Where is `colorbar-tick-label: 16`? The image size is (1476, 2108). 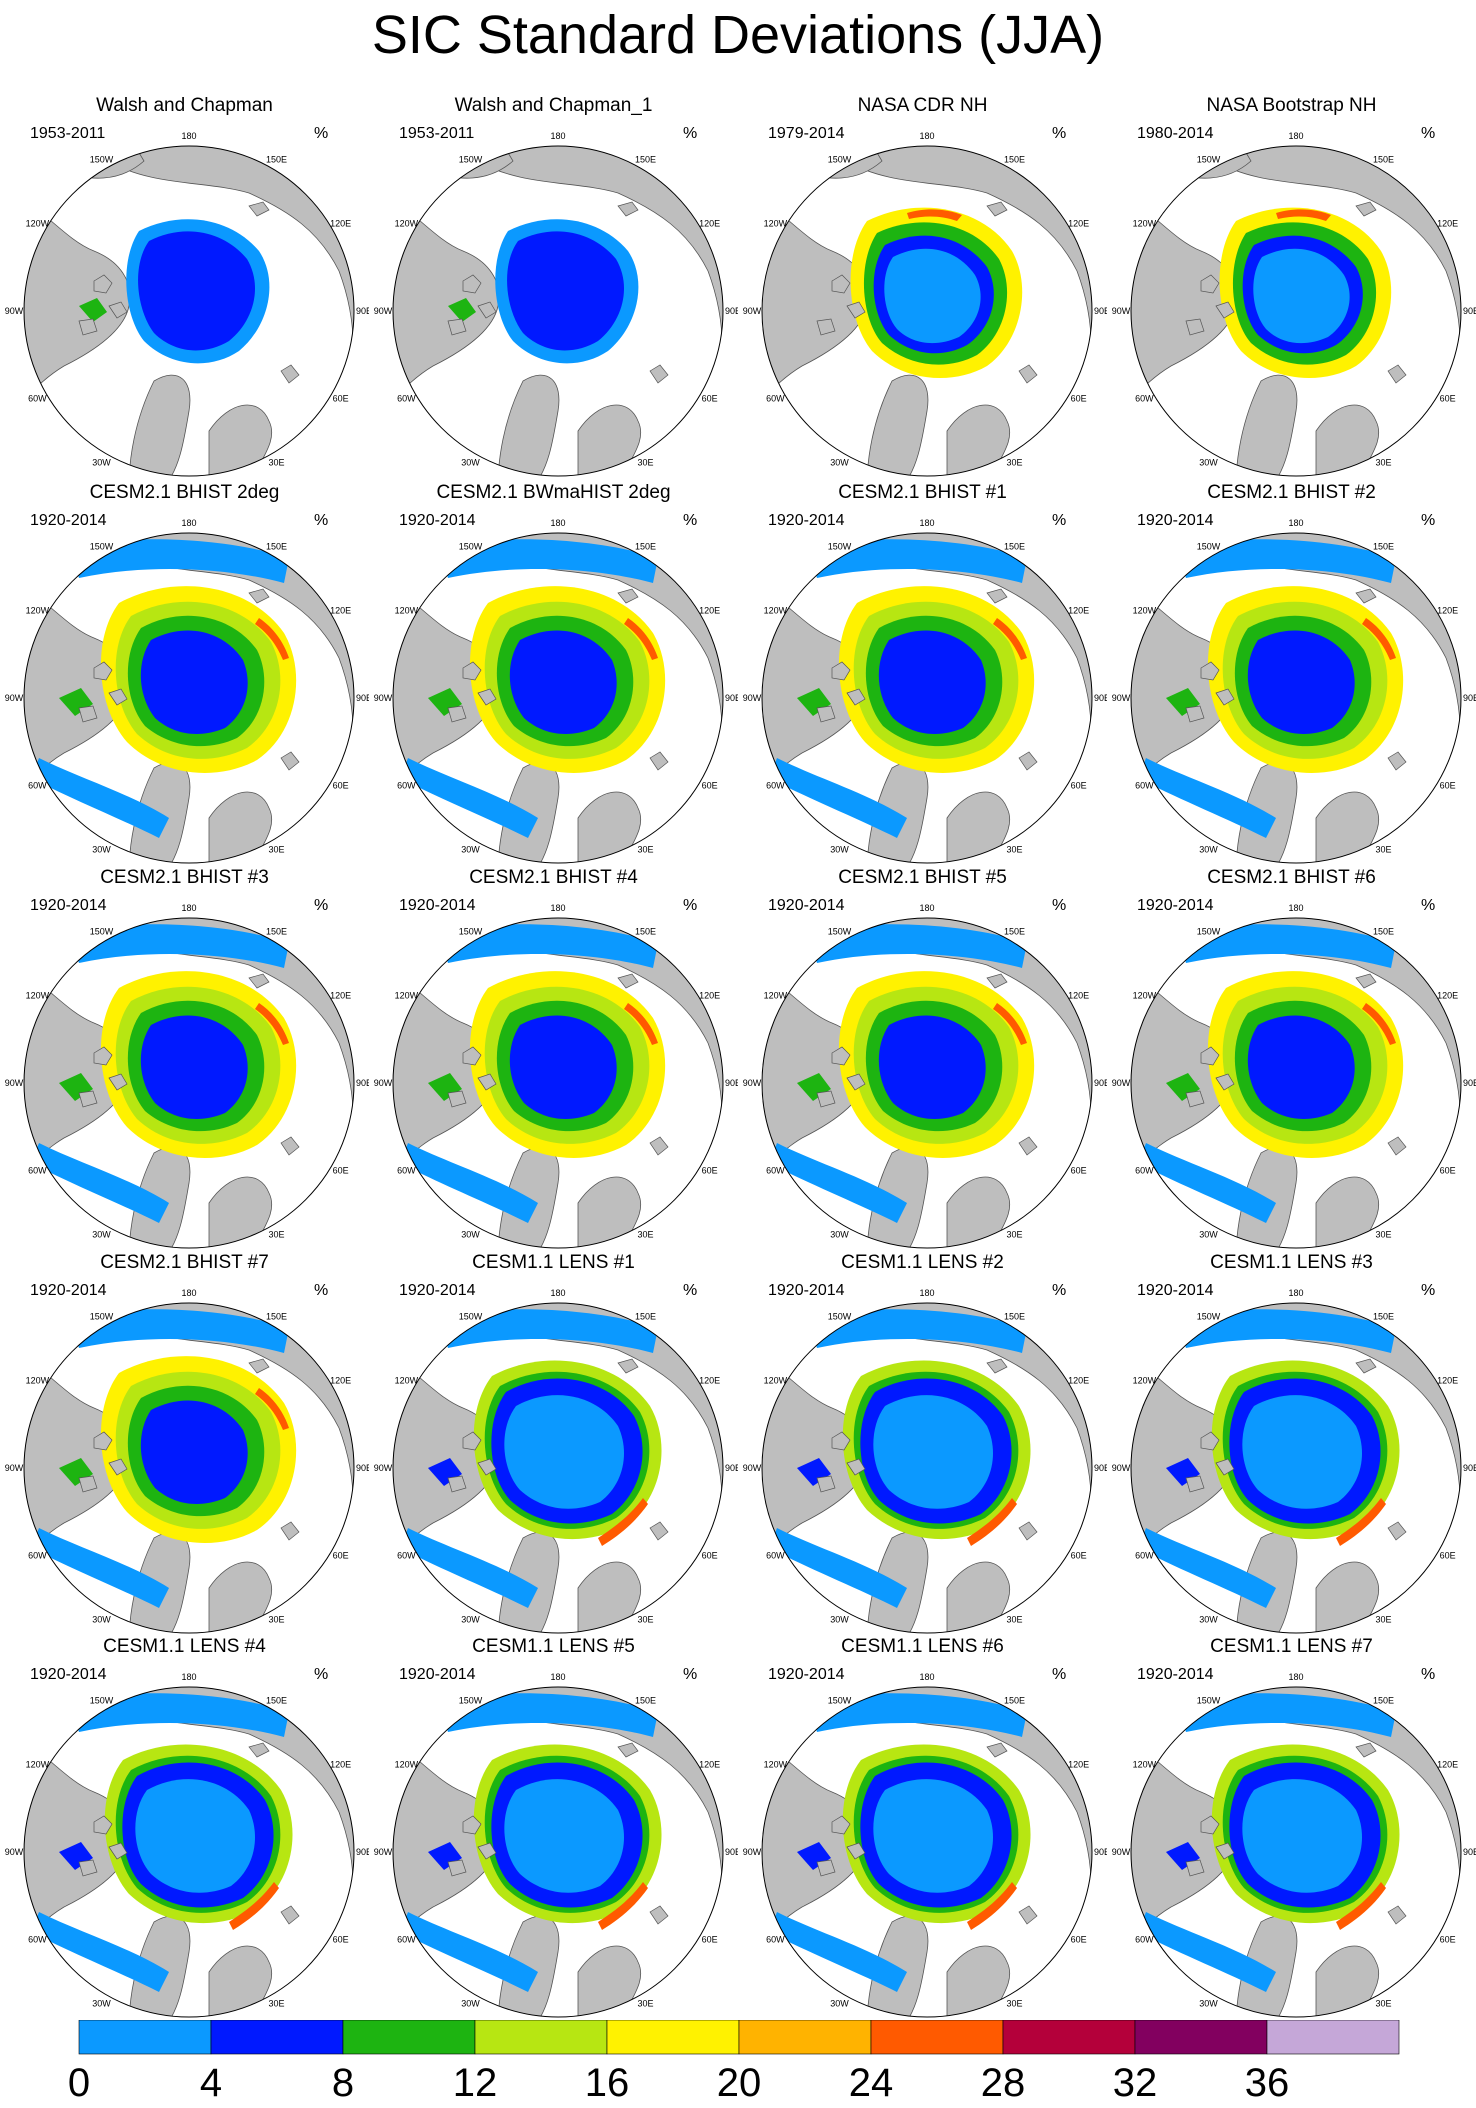 colorbar-tick-label: 16 is located at coordinates (607, 2083).